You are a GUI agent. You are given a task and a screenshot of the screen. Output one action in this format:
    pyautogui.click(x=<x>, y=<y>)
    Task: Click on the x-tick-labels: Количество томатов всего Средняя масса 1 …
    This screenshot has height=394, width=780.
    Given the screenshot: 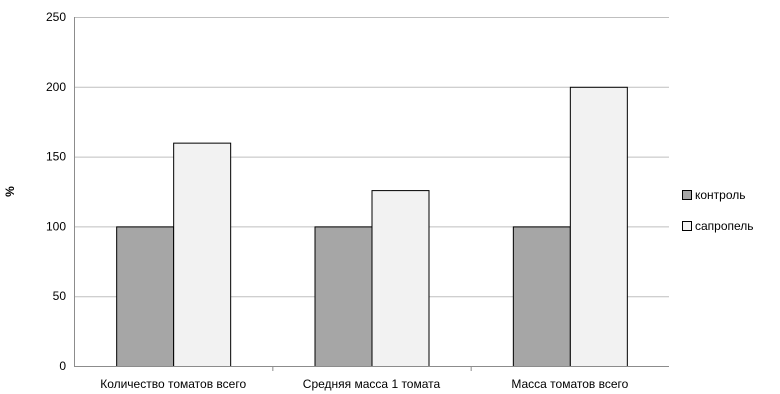 What is the action you would take?
    pyautogui.click(x=364, y=378)
    